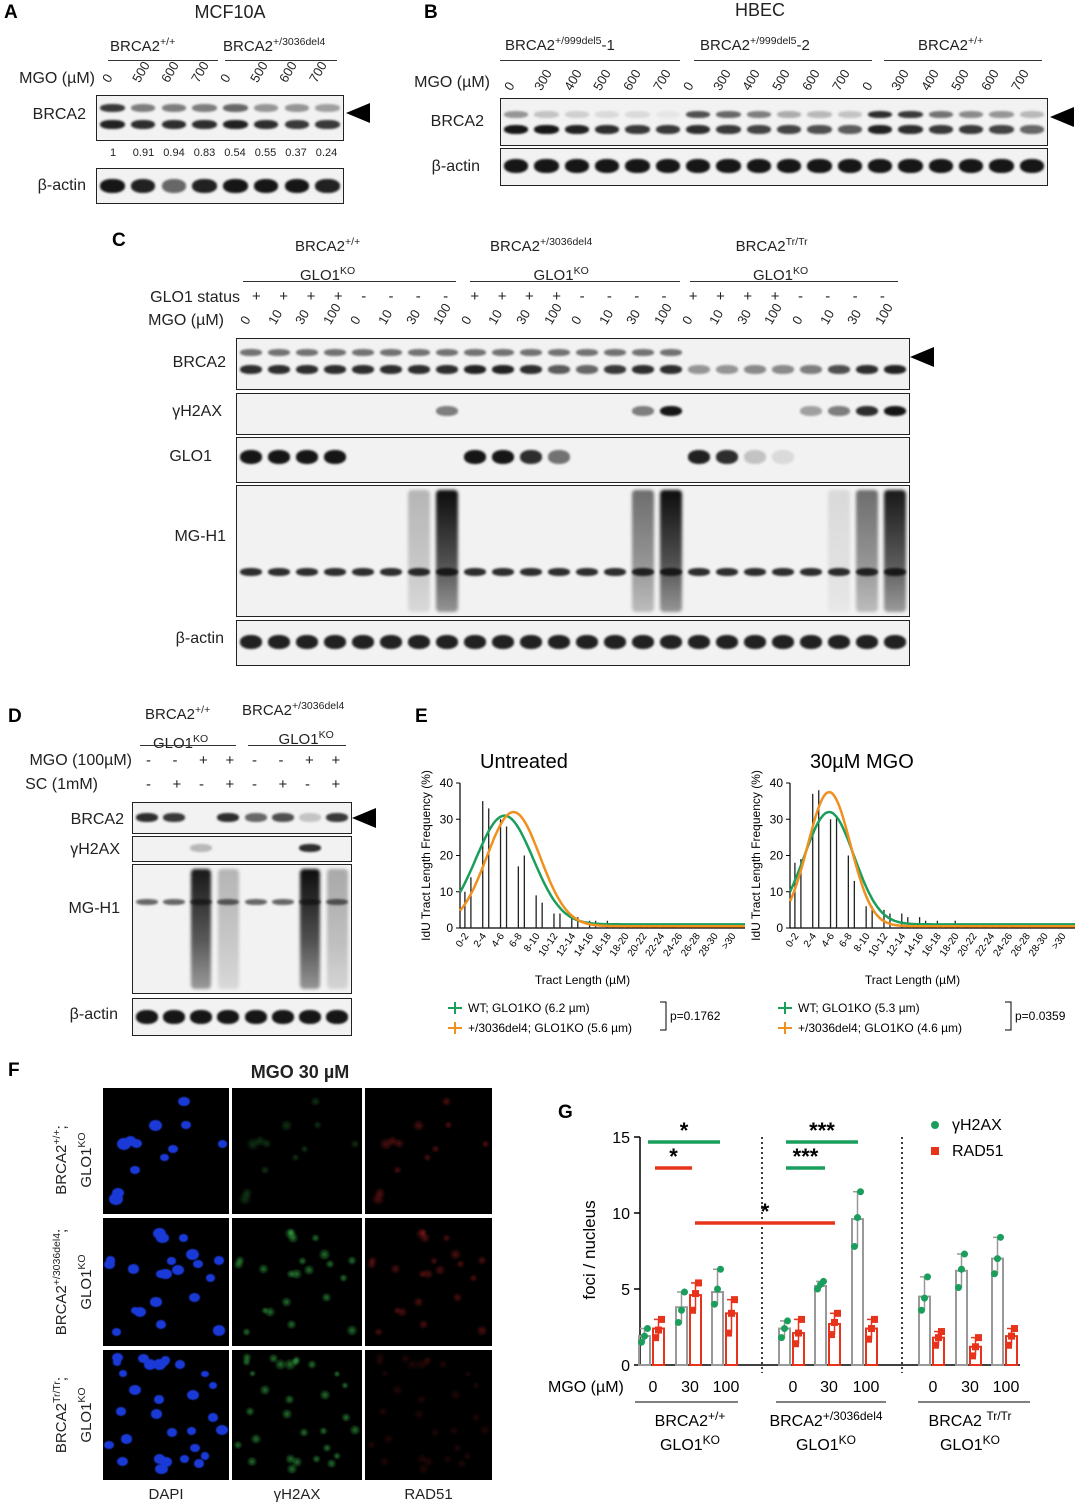 This screenshot has height=1511, width=1080. What do you see at coordinates (449, 928) in the screenshot?
I see `y-tick-label: 0` at bounding box center [449, 928].